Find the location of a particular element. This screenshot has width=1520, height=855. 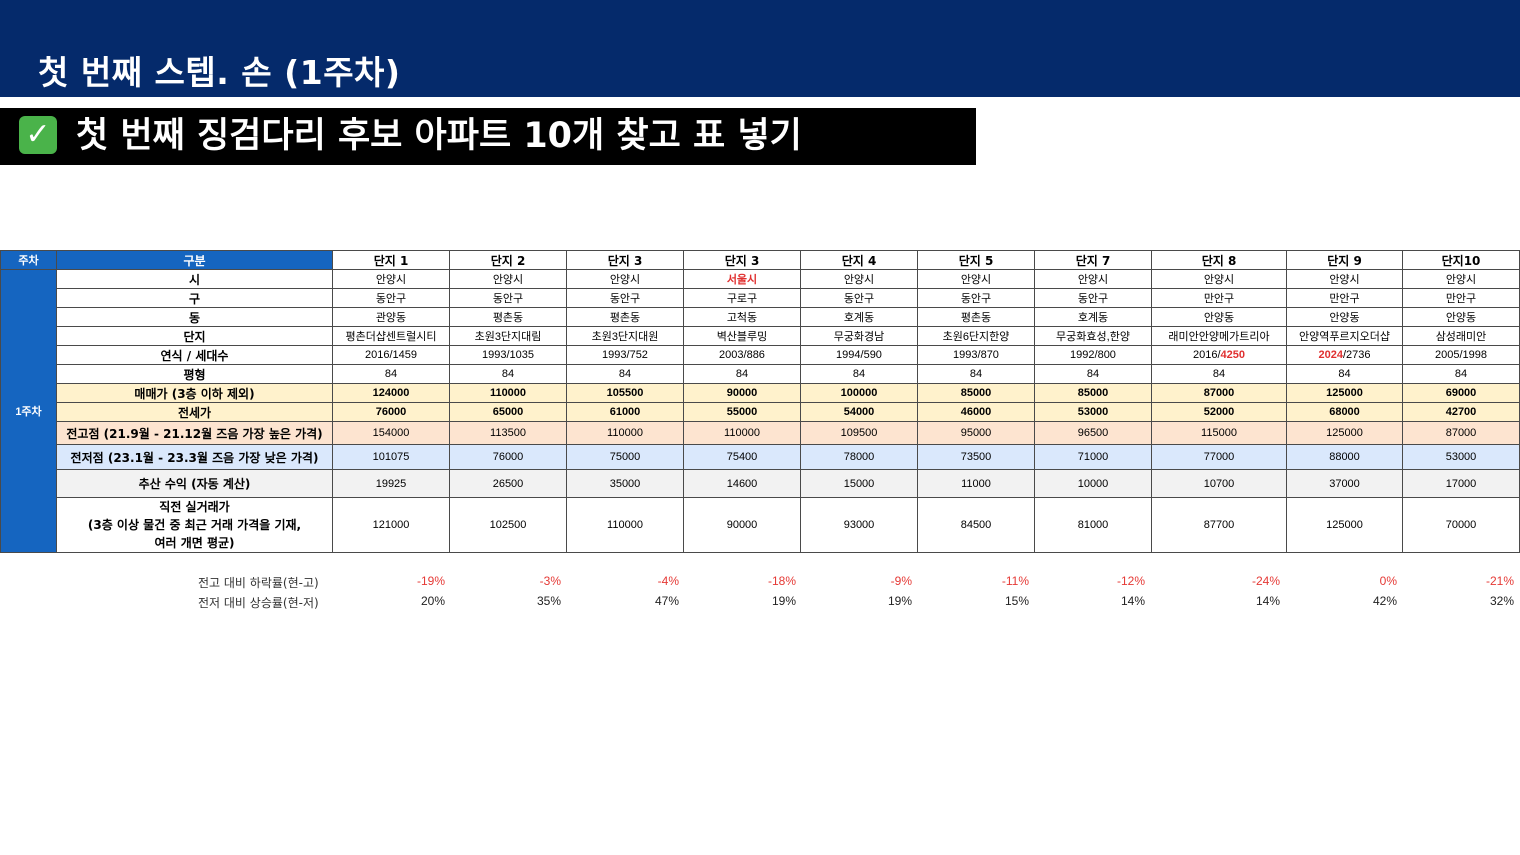

drop-rate-value: -19% is located at coordinates (430, 581).